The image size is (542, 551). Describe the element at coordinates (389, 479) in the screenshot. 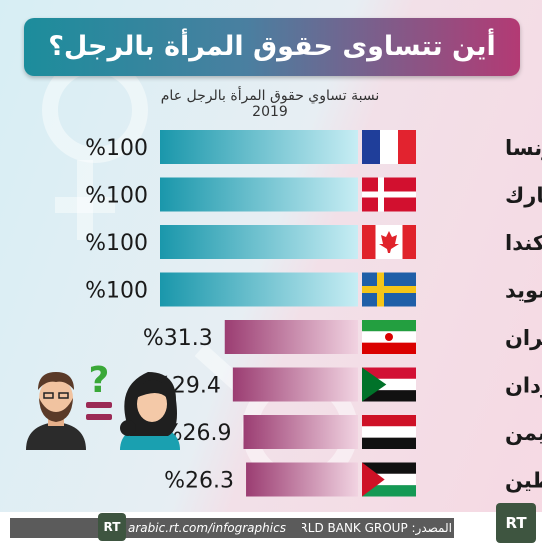

I see `palestine-flag-icon` at that location.